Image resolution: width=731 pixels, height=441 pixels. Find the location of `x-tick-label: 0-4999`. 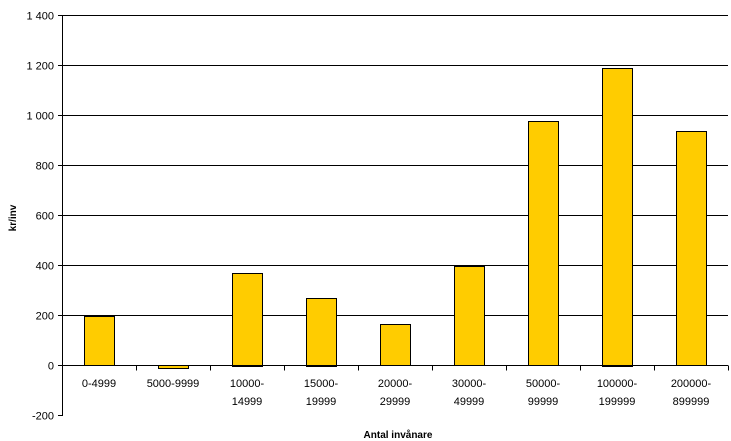

x-tick-label: 0-4999 is located at coordinates (99, 384).